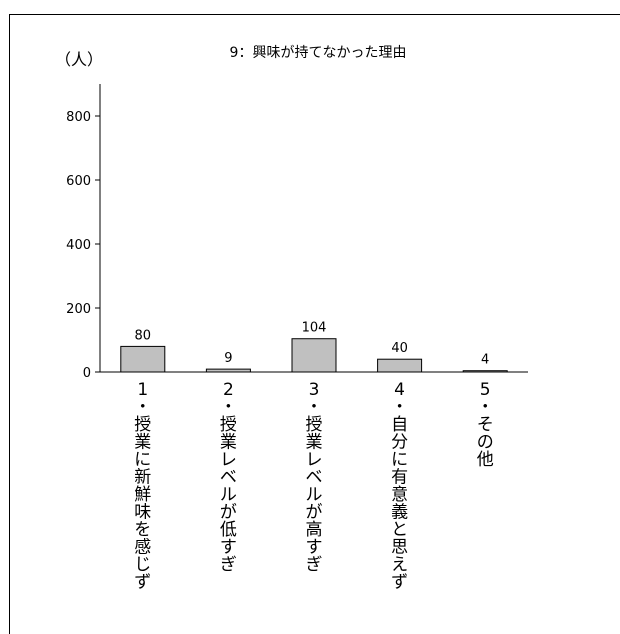 The image size is (620, 634). What do you see at coordinates (485, 425) in the screenshot?
I see `x-tick-label: 5 ・その他` at bounding box center [485, 425].